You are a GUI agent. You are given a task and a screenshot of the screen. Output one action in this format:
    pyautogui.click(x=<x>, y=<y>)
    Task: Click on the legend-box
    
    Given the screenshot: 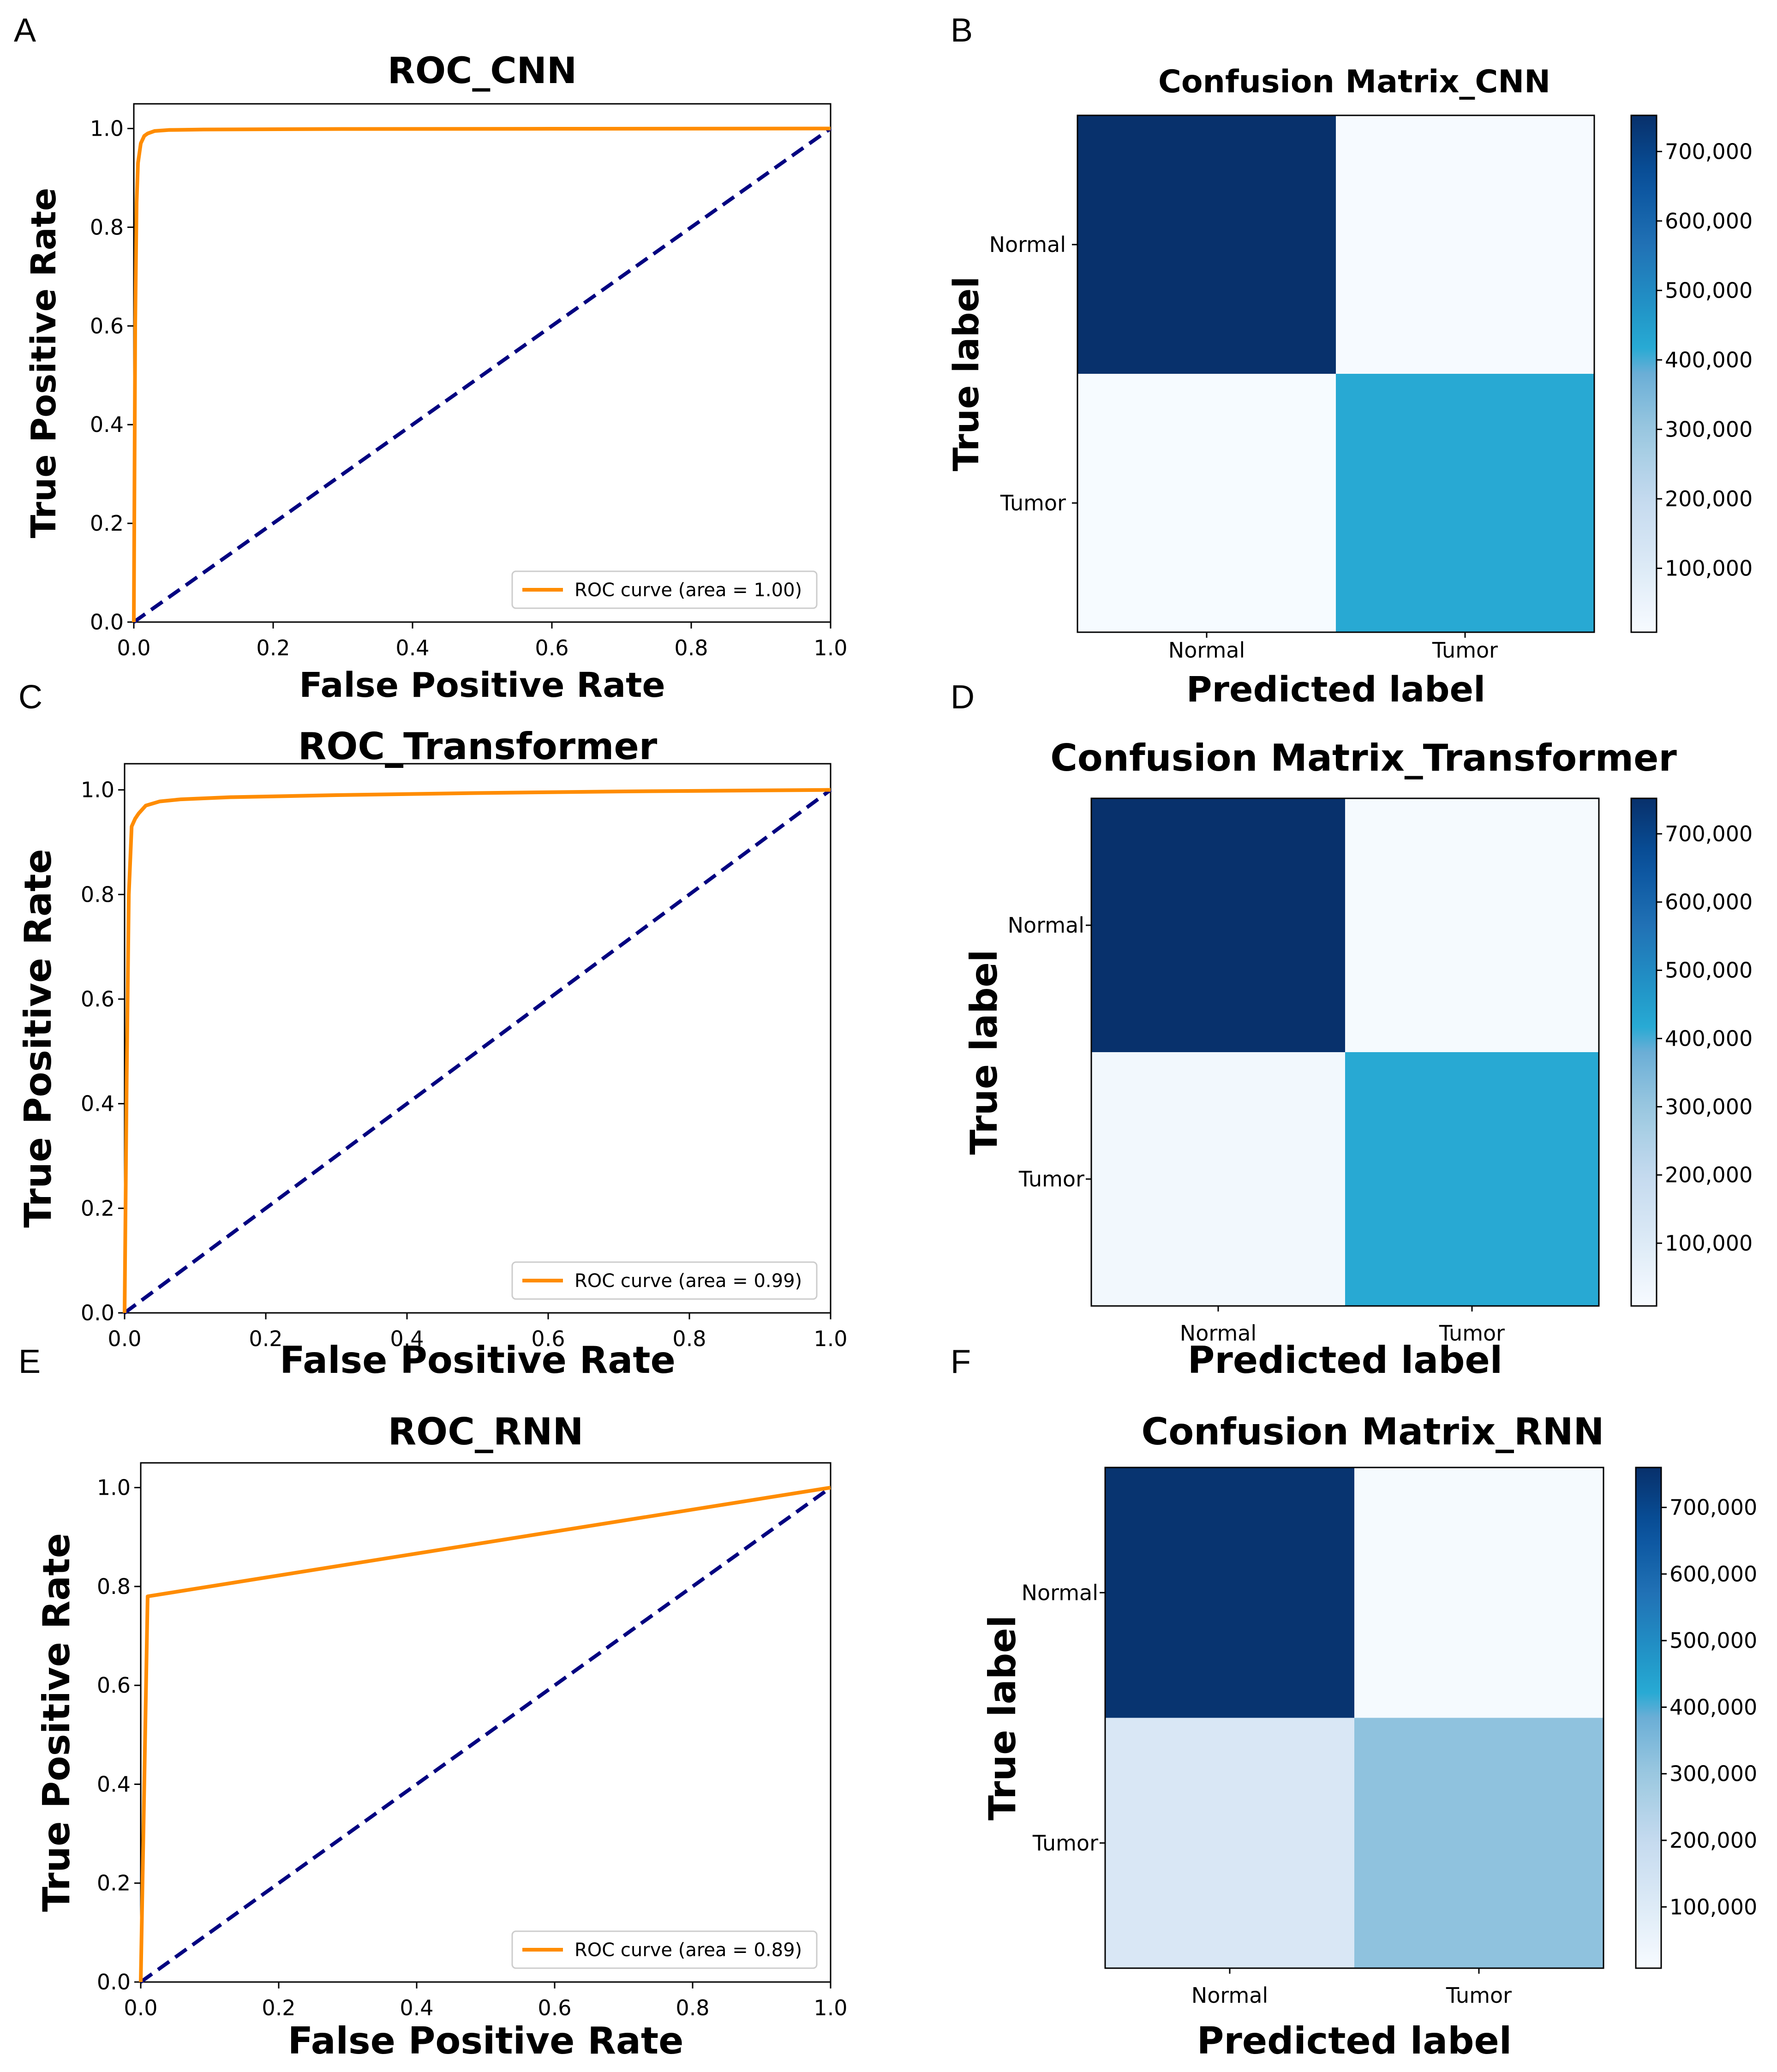 What is the action you would take?
    pyautogui.click(x=664, y=1281)
    